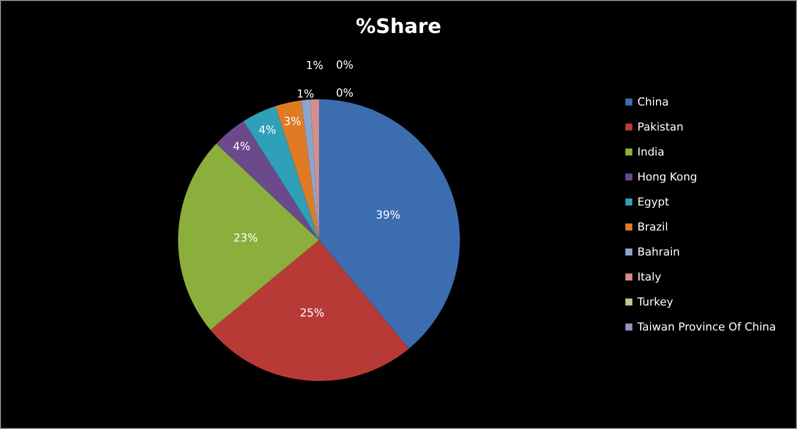 The width and height of the screenshot is (797, 429). What do you see at coordinates (660, 127) in the screenshot?
I see `legend-label: Pakistan` at bounding box center [660, 127].